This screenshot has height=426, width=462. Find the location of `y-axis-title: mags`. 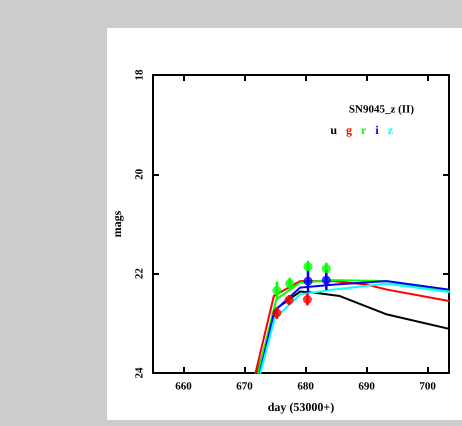

y-axis-title: mags is located at coordinates (117, 224).